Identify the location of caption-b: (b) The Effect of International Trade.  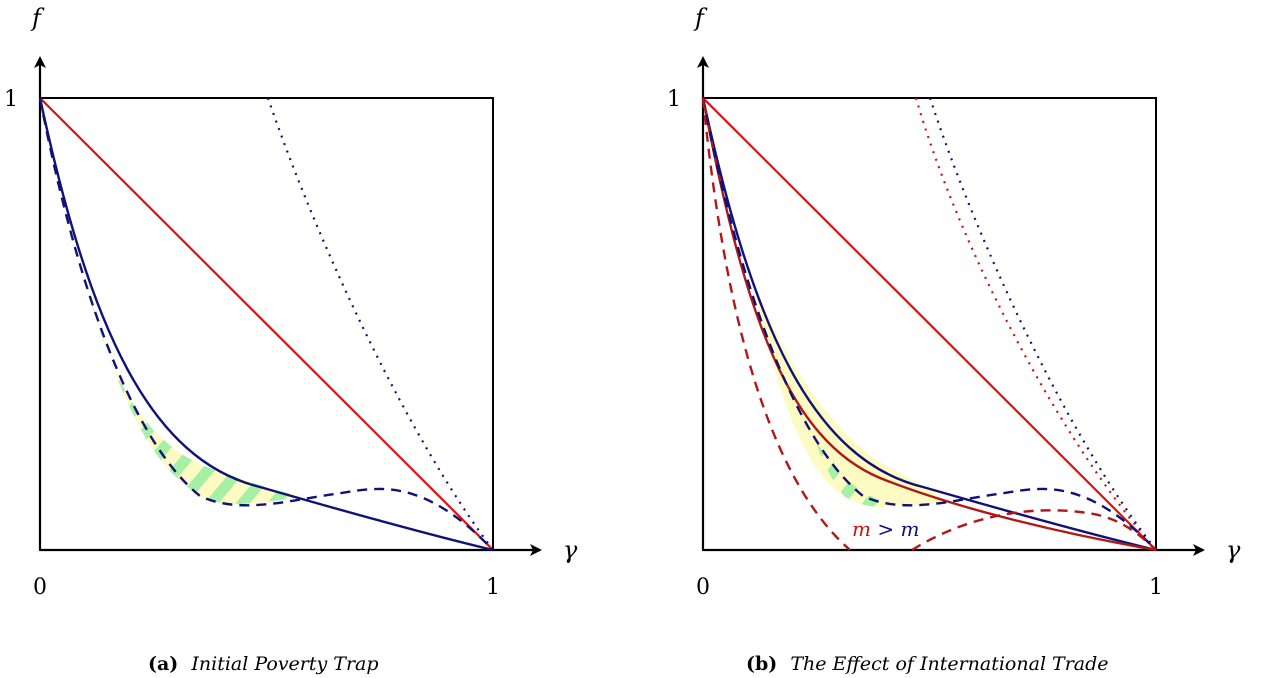
(927, 664).